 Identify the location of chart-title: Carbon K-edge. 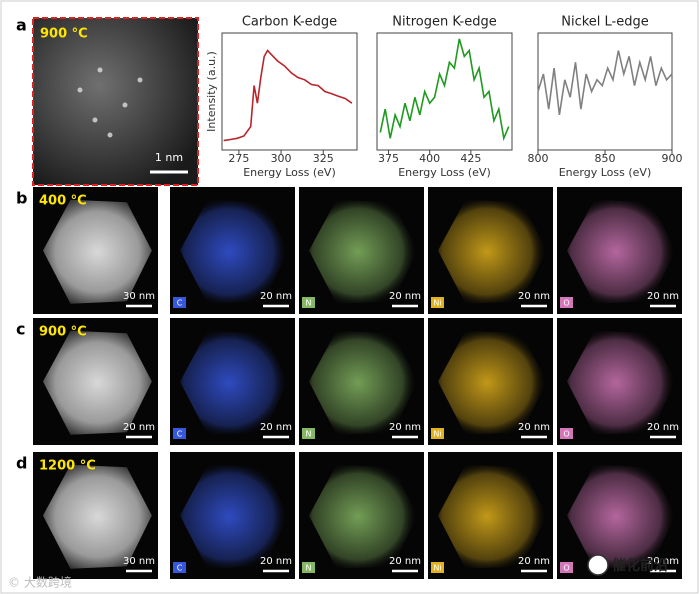
(289, 22).